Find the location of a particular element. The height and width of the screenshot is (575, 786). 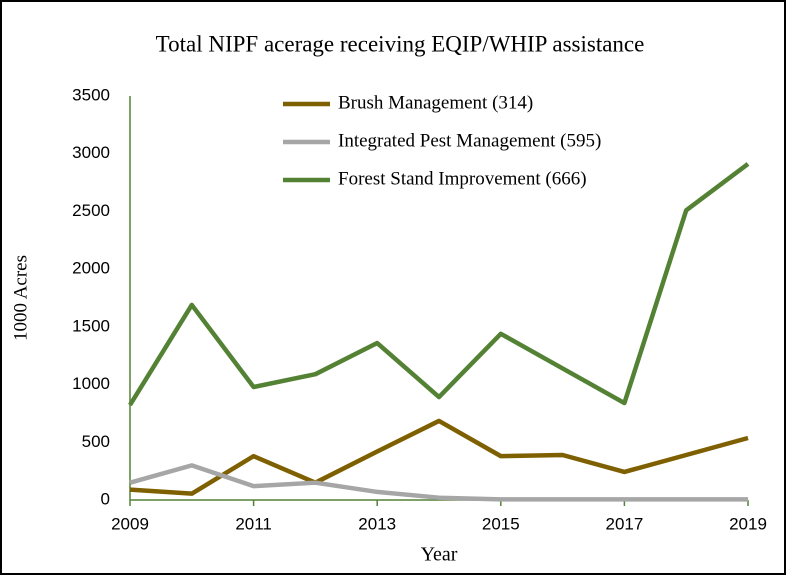

x-tick-label: 2013 is located at coordinates (377, 523).